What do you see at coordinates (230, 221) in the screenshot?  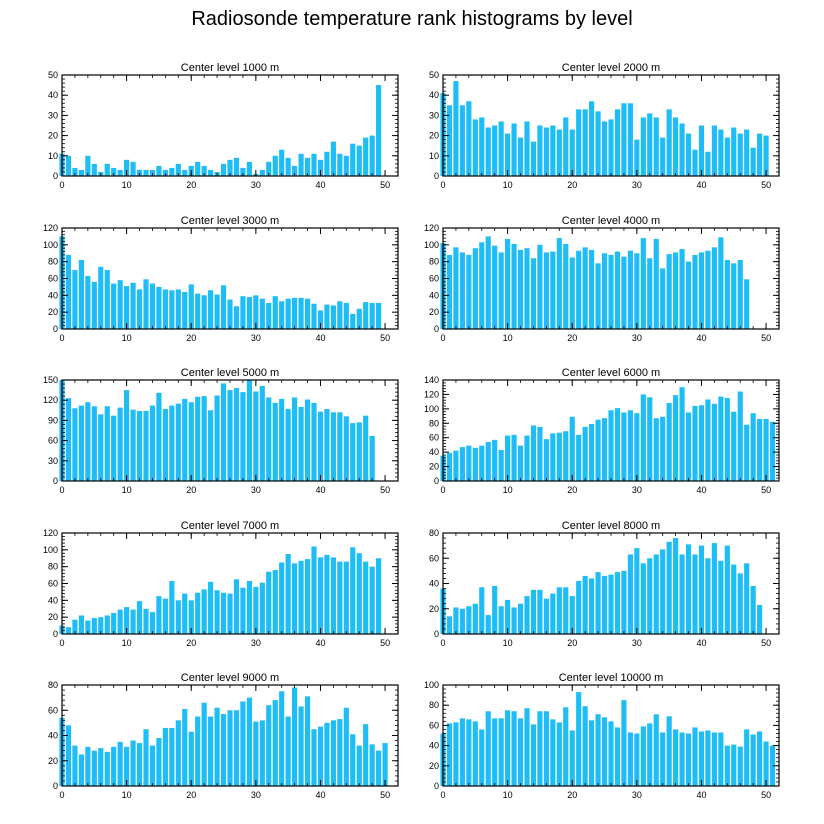 I see `panel-title: Center level 3000 m` at bounding box center [230, 221].